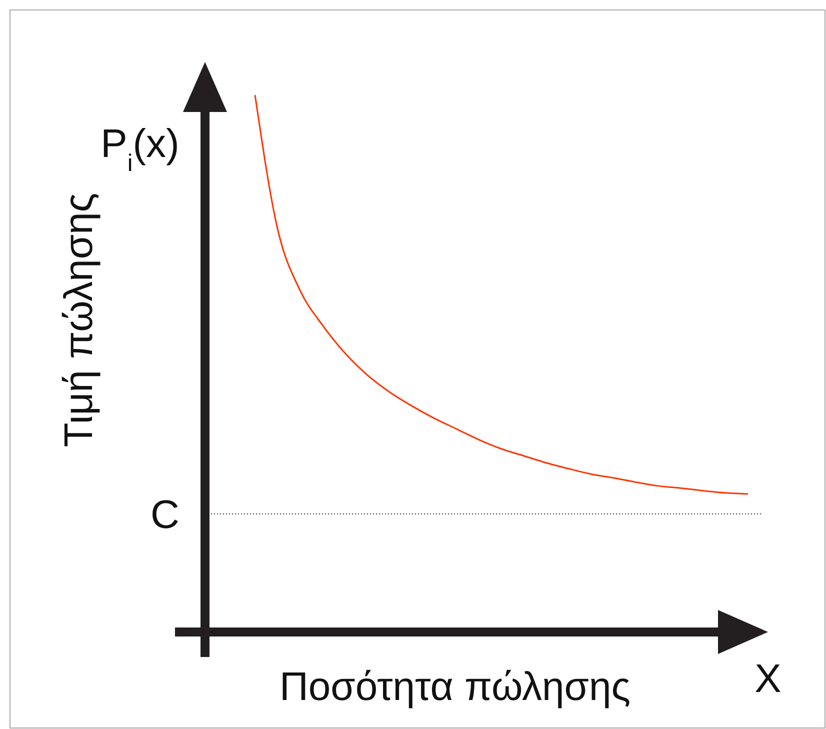 The image size is (826, 729). I want to click on text: P$_{i}$(x), so click(140, 149).